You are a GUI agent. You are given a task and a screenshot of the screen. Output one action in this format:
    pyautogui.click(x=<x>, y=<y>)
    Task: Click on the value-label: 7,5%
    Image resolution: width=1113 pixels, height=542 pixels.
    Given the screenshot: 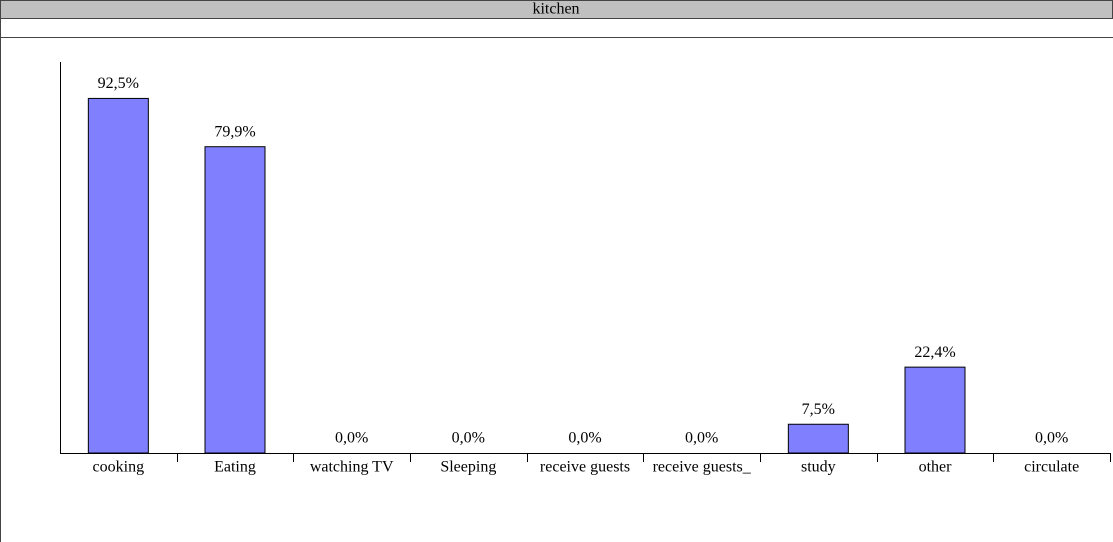 What is the action you would take?
    pyautogui.click(x=818, y=409)
    